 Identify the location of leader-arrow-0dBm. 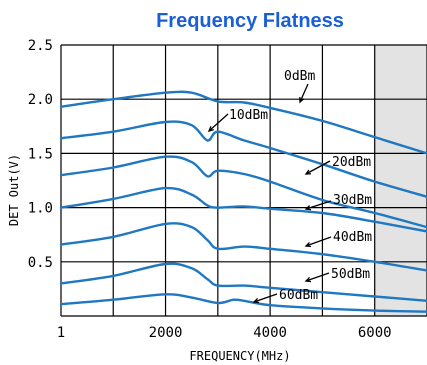
(302, 100).